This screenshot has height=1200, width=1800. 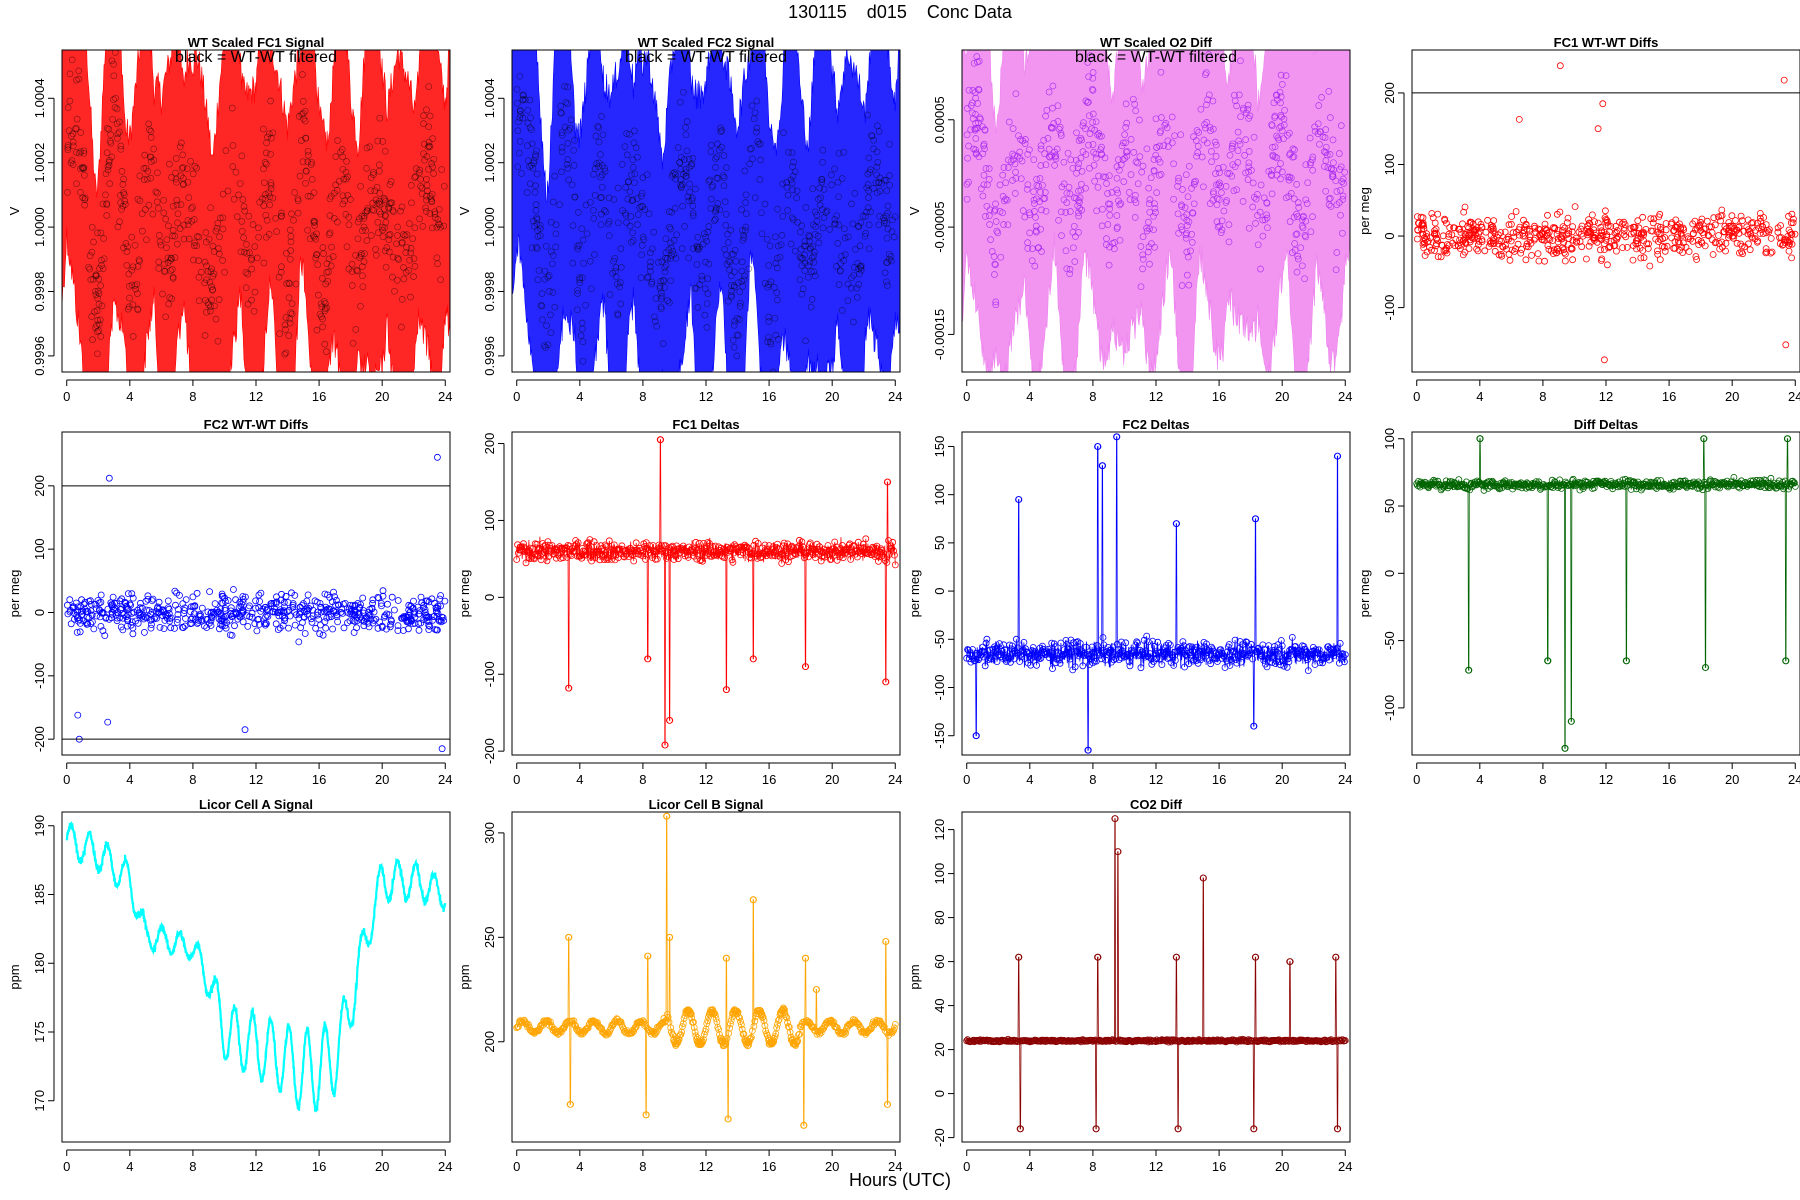 What do you see at coordinates (39, 98) in the screenshot?
I see `y-tick-label: 1.0004` at bounding box center [39, 98].